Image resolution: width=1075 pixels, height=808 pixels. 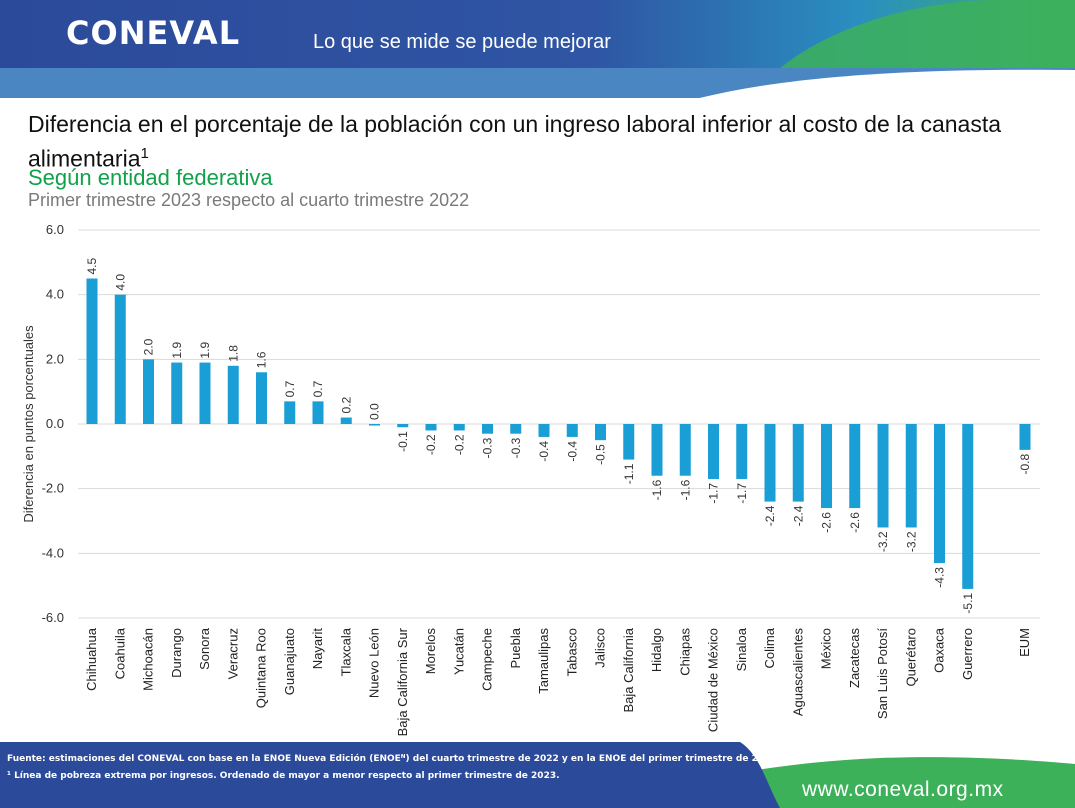 What do you see at coordinates (55, 229) in the screenshot?
I see `y-tick-label: 6.0` at bounding box center [55, 229].